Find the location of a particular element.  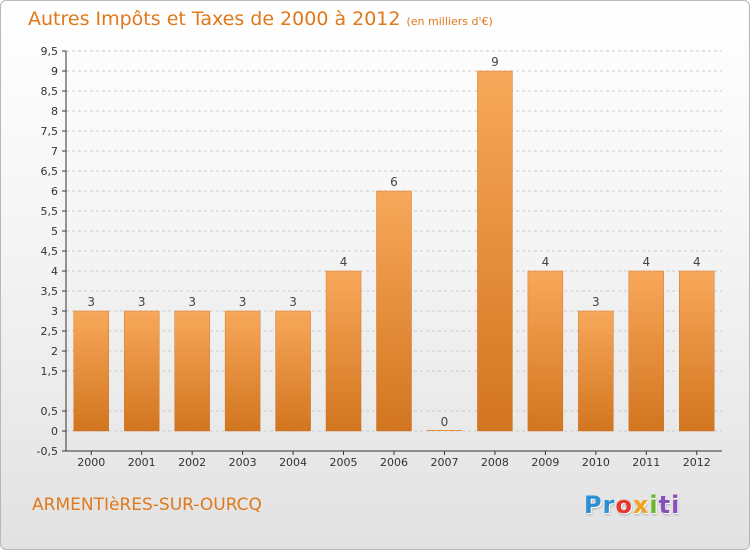

y-tick-label: 7 is located at coordinates (54, 151).